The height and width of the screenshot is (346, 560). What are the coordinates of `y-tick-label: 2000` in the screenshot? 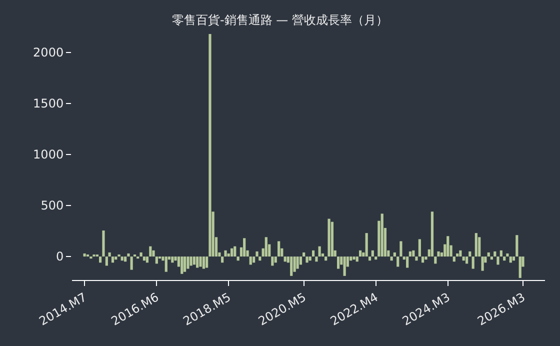 It's located at (48, 53).